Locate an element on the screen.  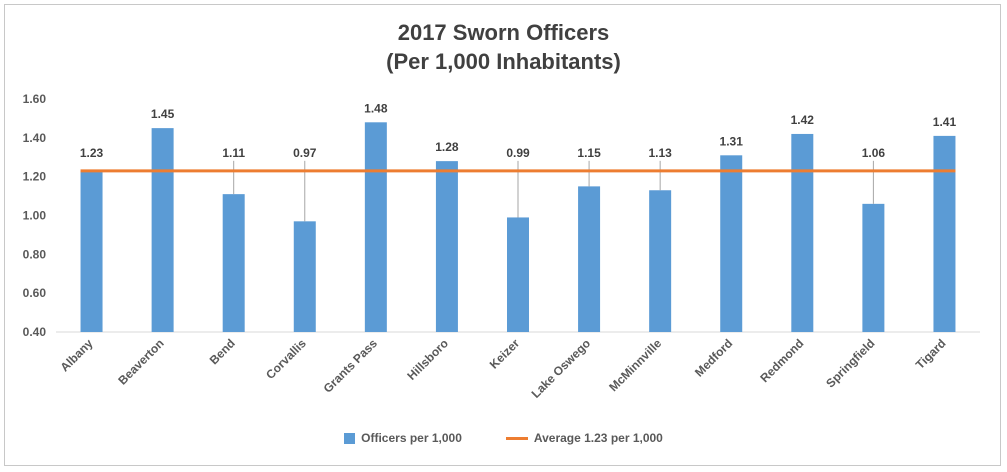
data-label: 1.13 is located at coordinates (660, 153).